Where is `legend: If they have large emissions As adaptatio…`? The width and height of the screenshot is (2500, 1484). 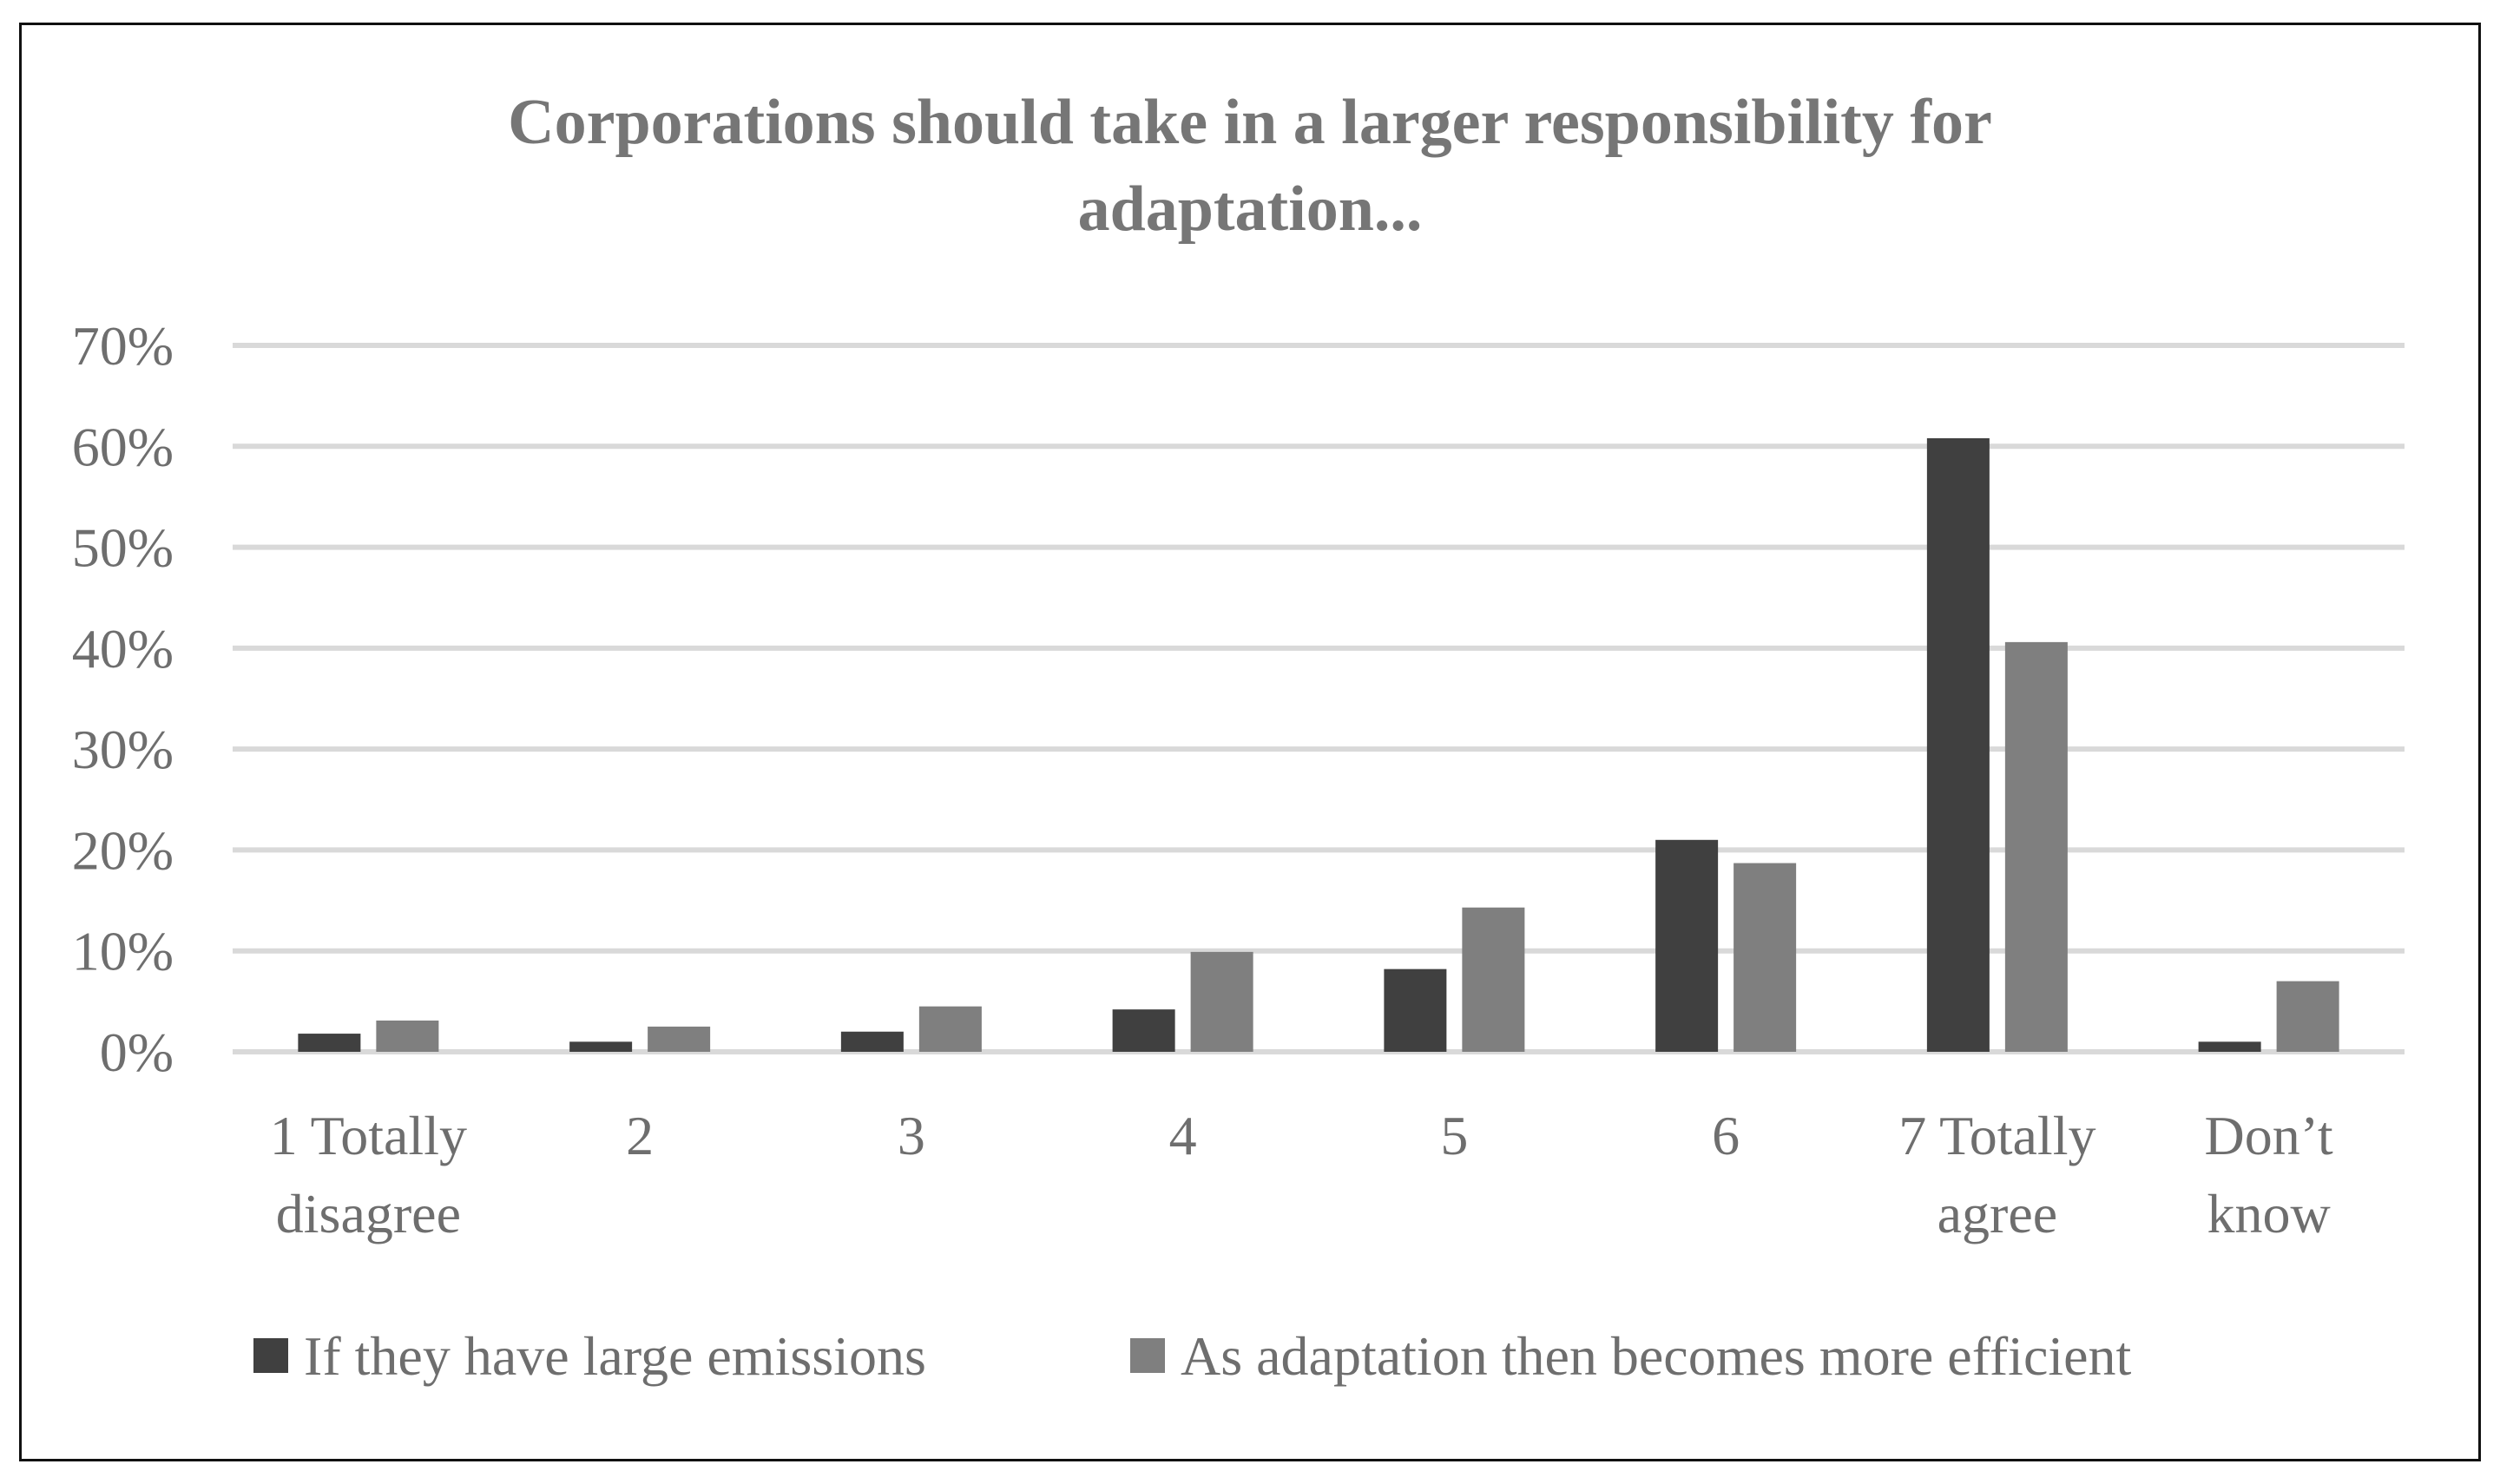 legend: If they have large emissions As adaptatio… is located at coordinates (1192, 1356).